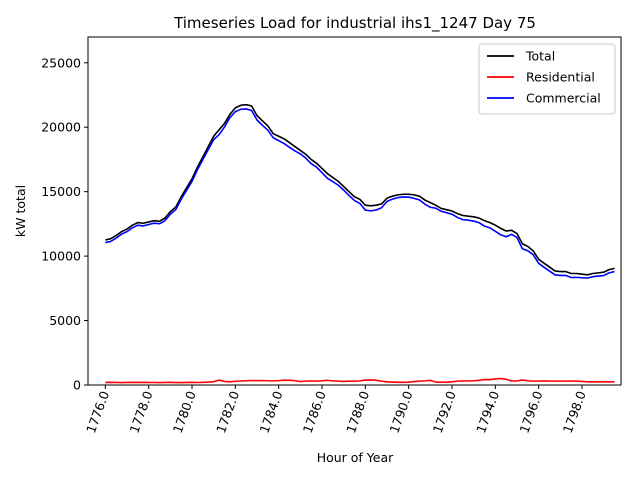  I want to click on legend-entries: Total Residential Commercial, so click(544, 77).